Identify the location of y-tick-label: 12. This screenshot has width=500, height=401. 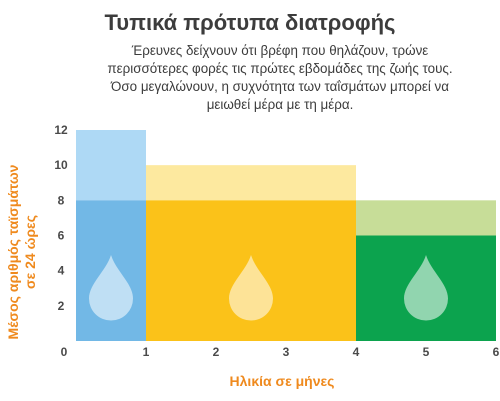
(61, 130).